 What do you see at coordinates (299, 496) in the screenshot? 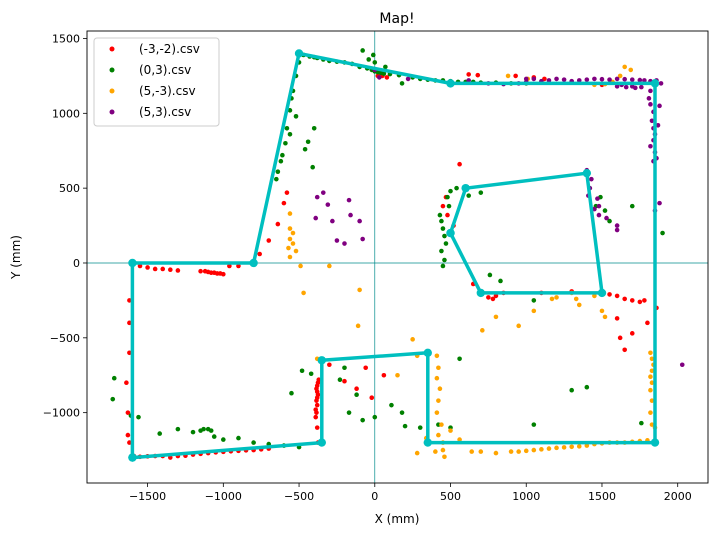
I see `x-tick-label: −500` at bounding box center [299, 496].